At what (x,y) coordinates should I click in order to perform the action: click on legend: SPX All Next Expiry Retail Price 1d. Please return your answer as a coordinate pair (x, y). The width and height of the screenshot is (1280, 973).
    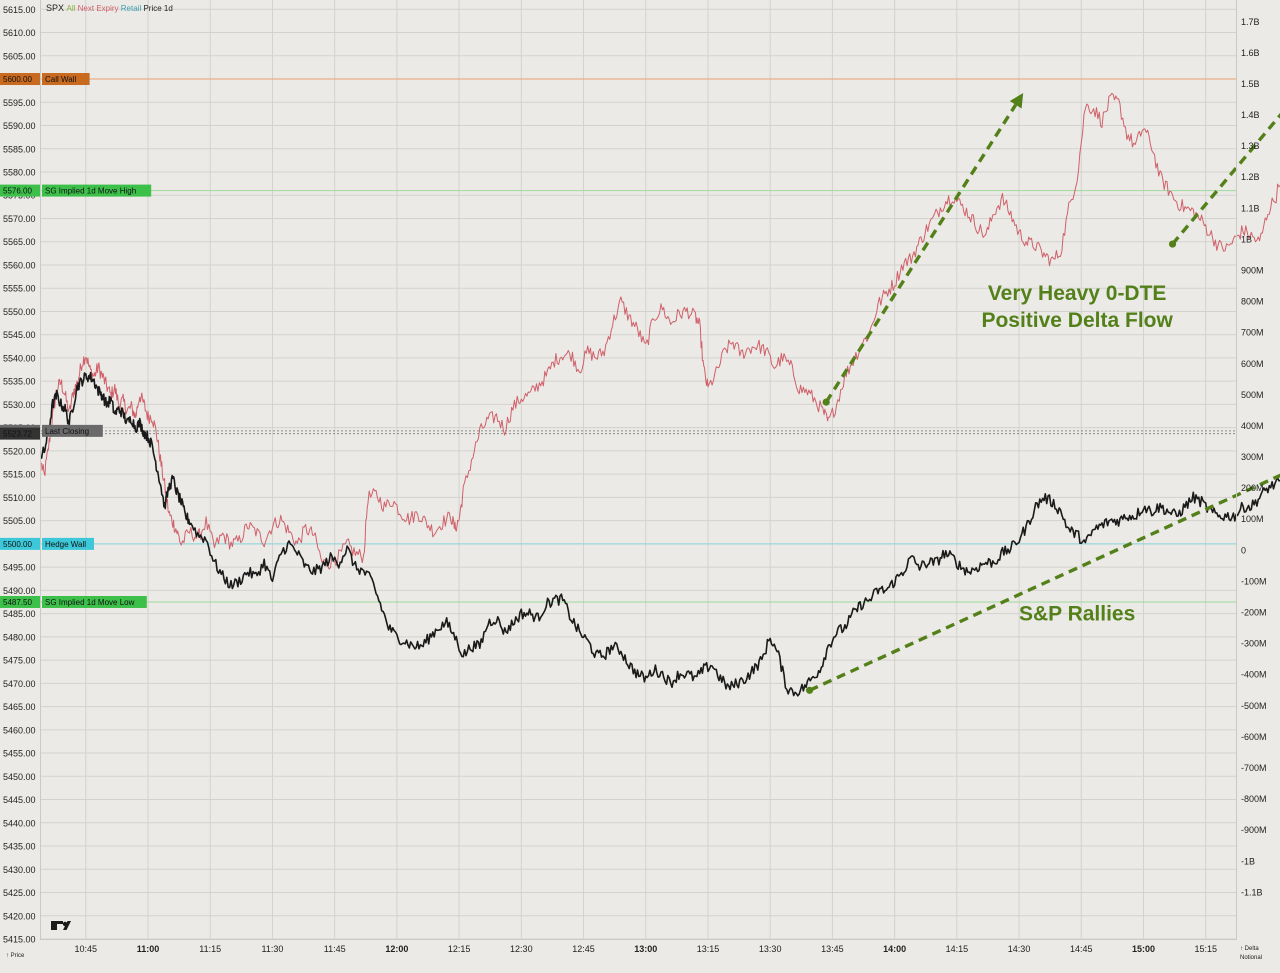
    Looking at the image, I should click on (109, 8).